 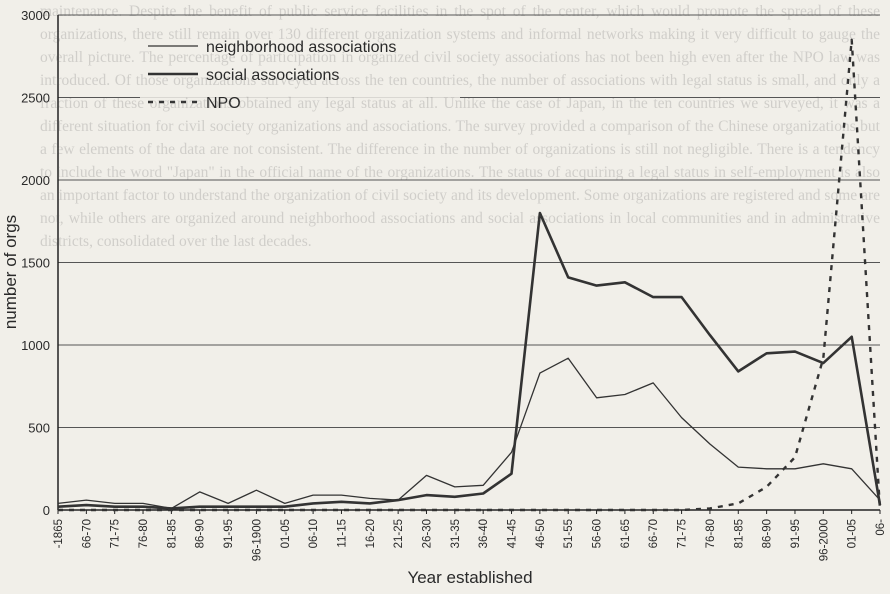 What do you see at coordinates (371, 533) in the screenshot?
I see `x-tick-label: 16-20` at bounding box center [371, 533].